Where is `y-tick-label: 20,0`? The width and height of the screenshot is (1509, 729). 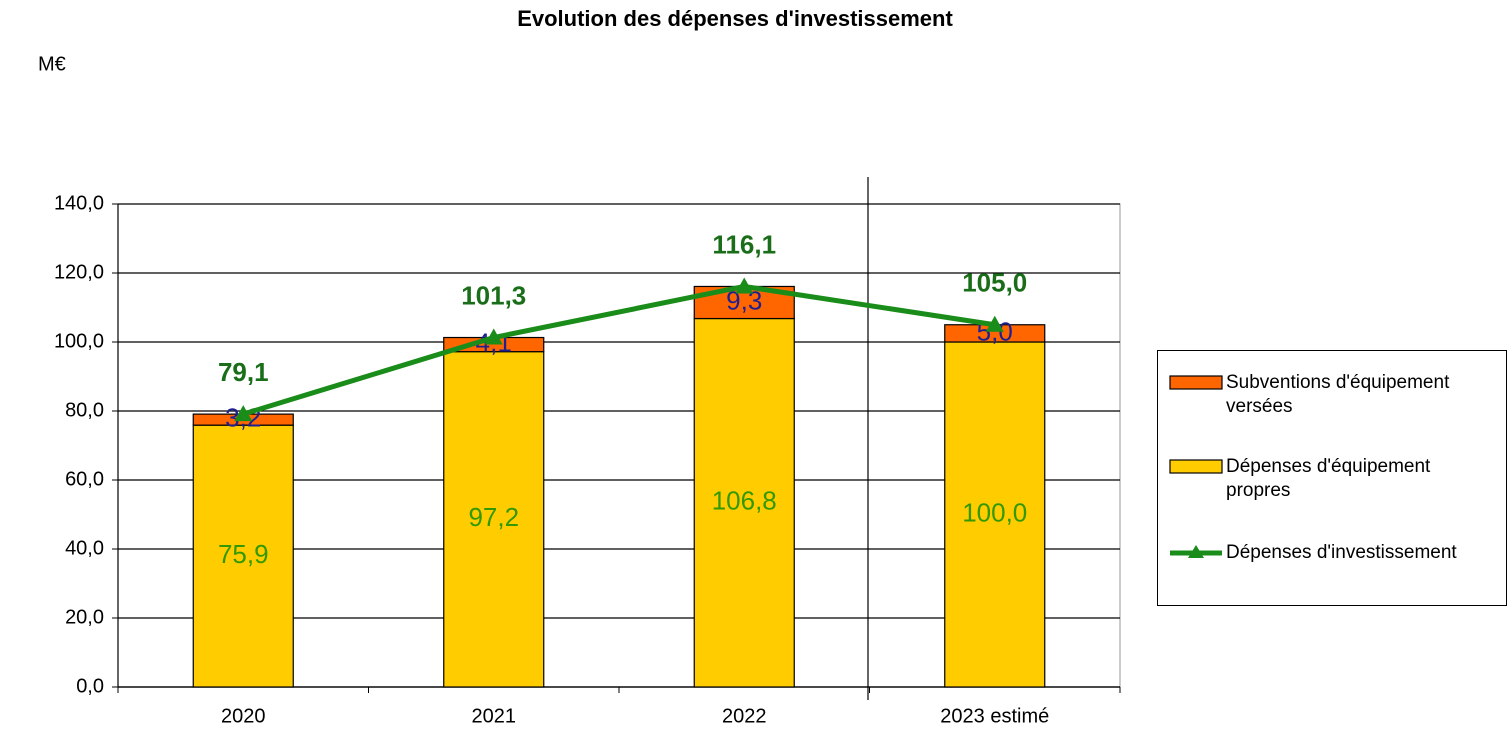
y-tick-label: 20,0 is located at coordinates (84, 617).